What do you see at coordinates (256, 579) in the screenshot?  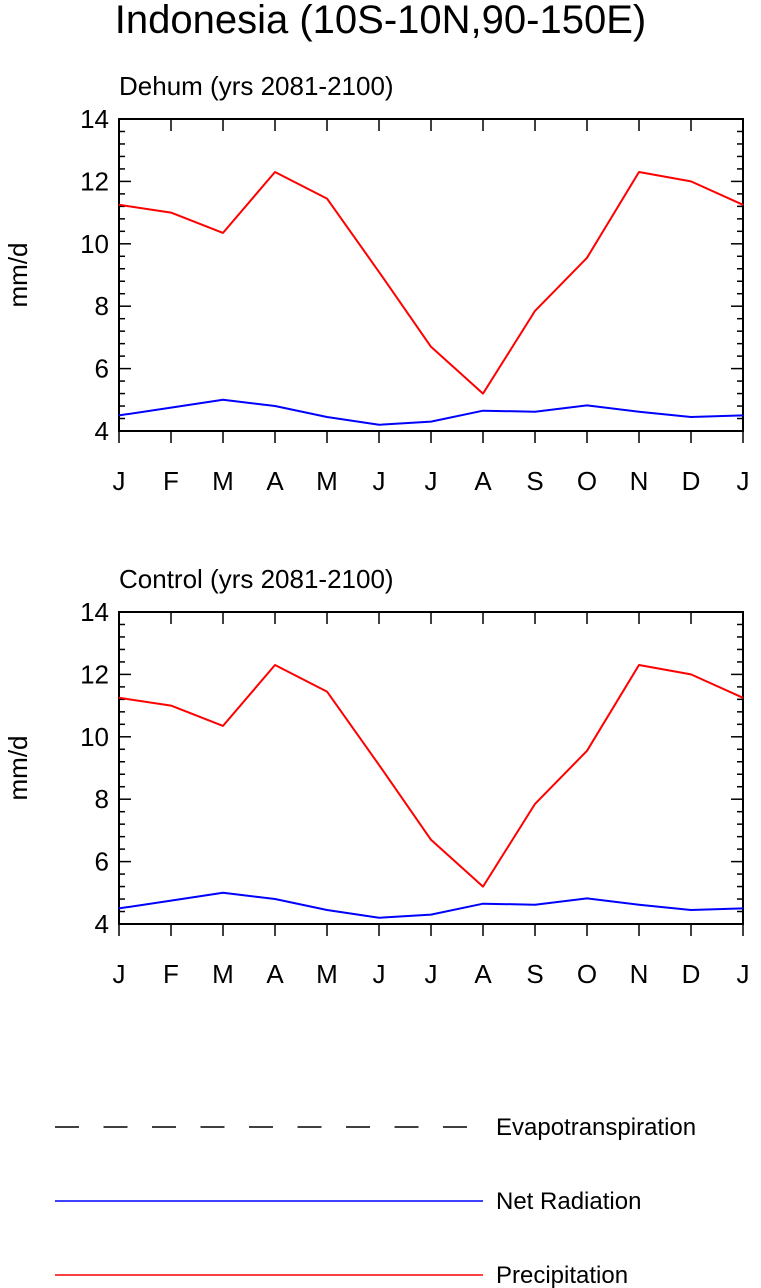 I see `panel-title: Control (yrs 2081-2100)` at bounding box center [256, 579].